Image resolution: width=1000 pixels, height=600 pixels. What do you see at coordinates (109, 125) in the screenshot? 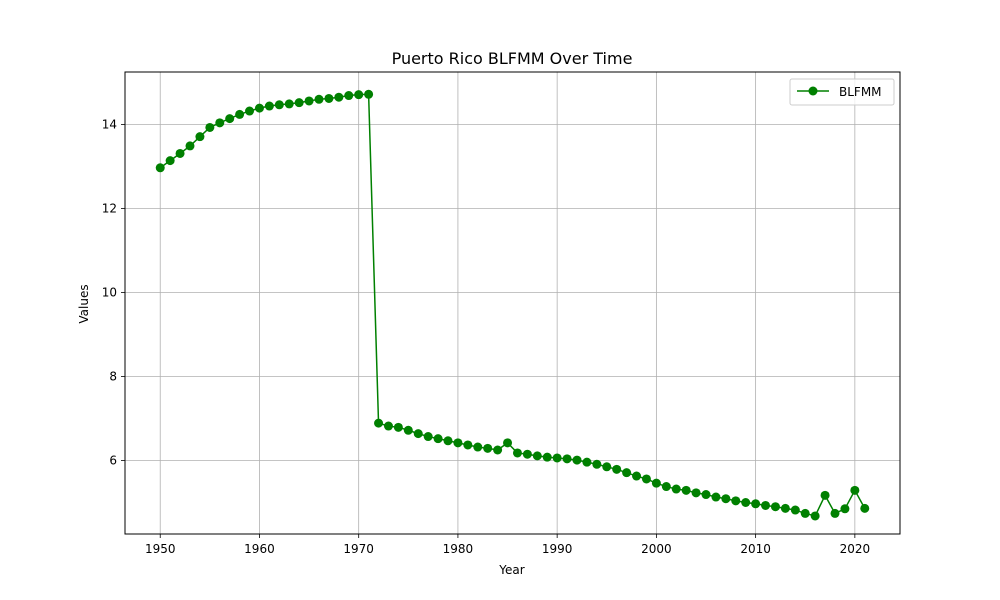
I see `y-tick-label: 14` at bounding box center [109, 125].